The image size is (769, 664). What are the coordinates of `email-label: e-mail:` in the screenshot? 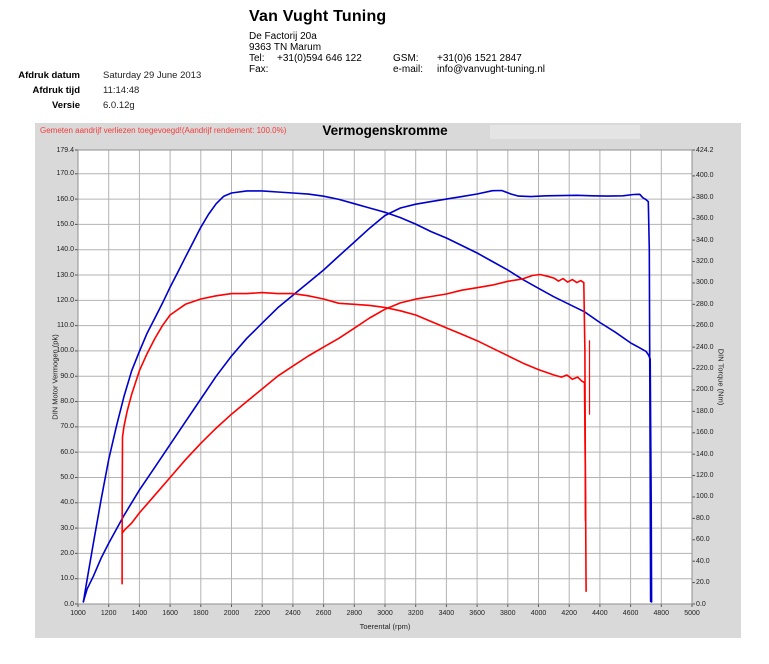 It's located at (408, 69).